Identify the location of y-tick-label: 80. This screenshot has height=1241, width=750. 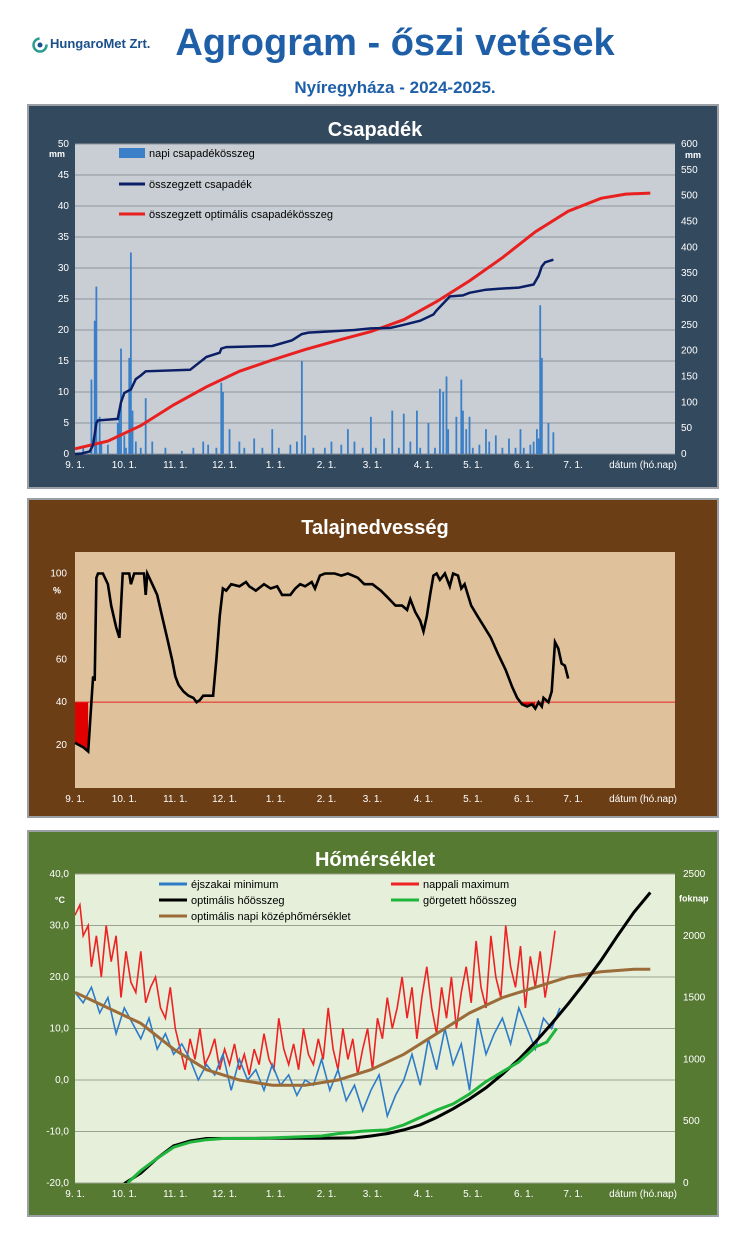
(62, 616).